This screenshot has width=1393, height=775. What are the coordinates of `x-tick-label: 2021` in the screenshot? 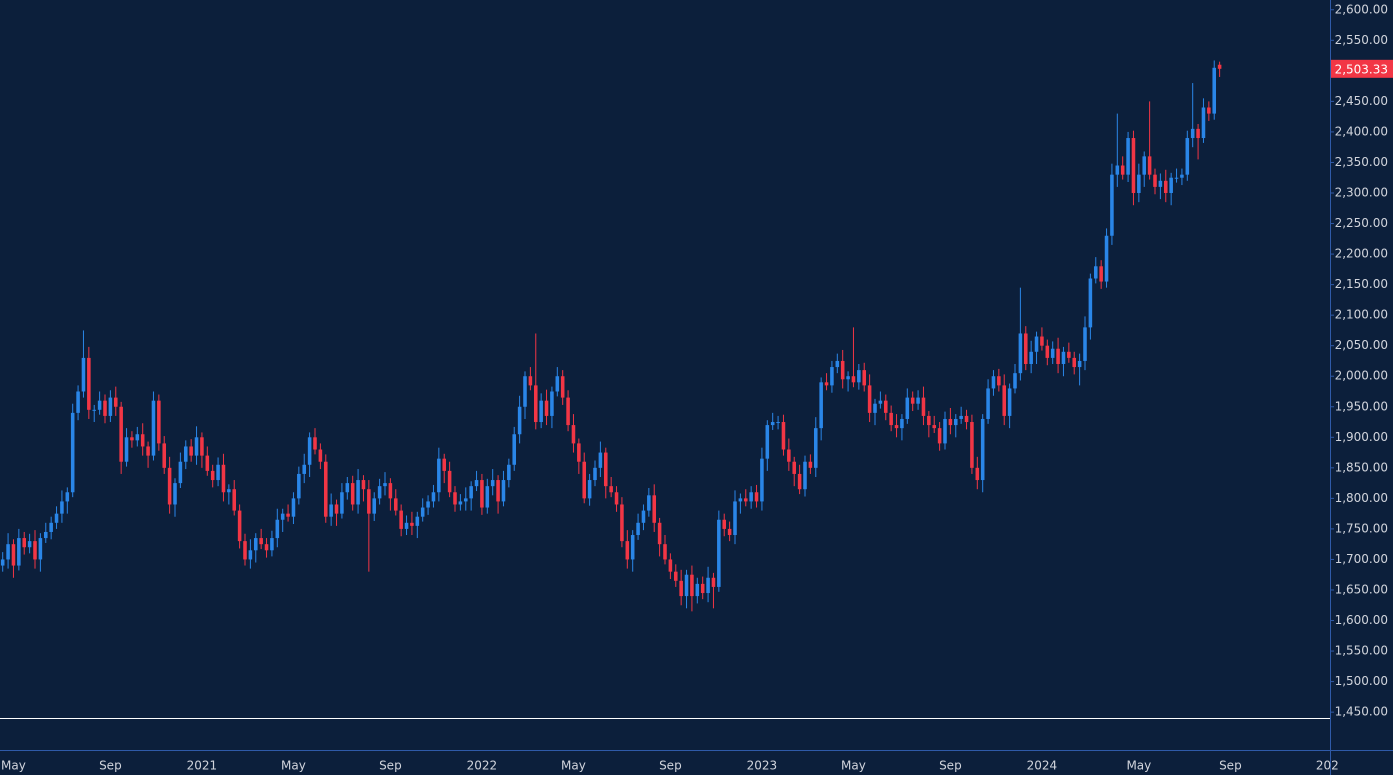 It's located at (202, 766).